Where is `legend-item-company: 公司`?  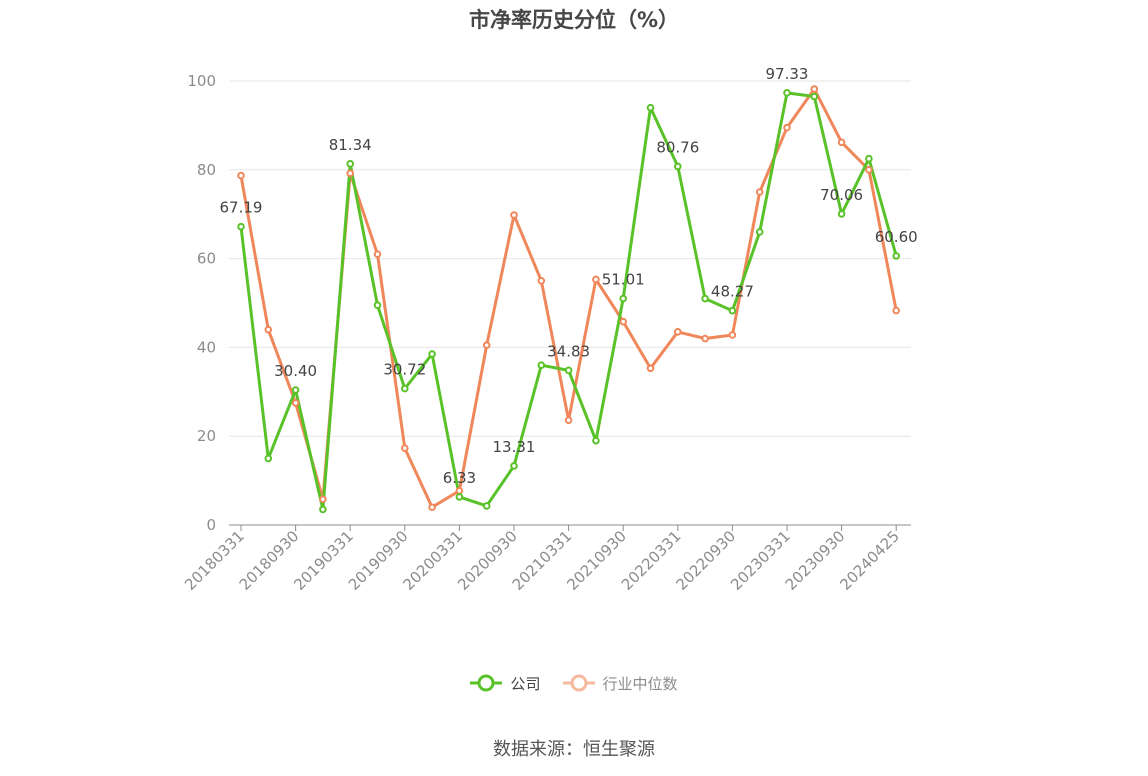
legend-item-company: 公司 is located at coordinates (505, 683).